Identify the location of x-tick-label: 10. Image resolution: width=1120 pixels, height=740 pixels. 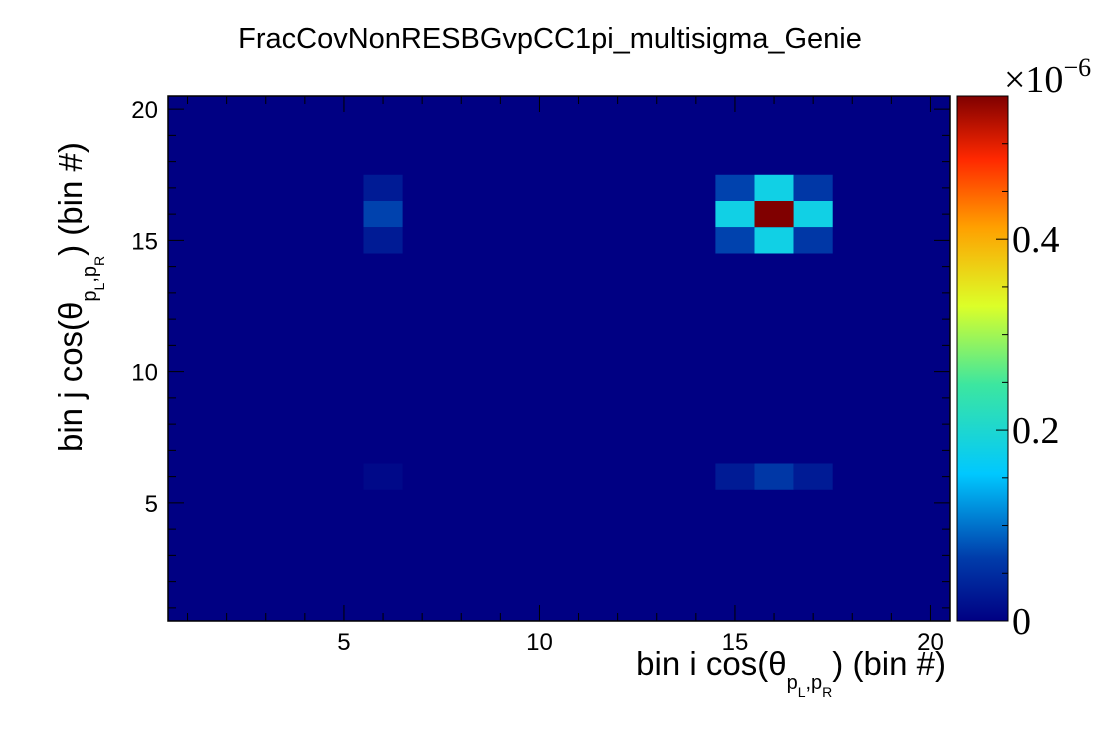
(539, 642).